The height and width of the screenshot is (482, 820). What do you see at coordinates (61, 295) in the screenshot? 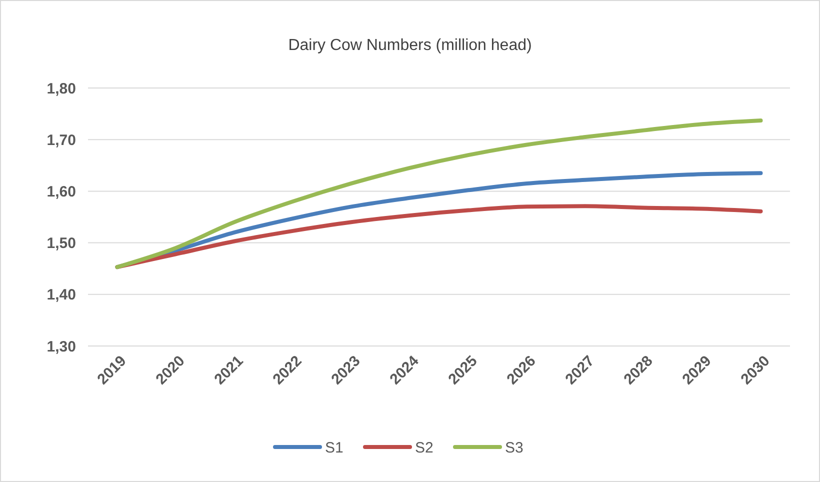
I see `y-tick-label: 1,40` at bounding box center [61, 295].